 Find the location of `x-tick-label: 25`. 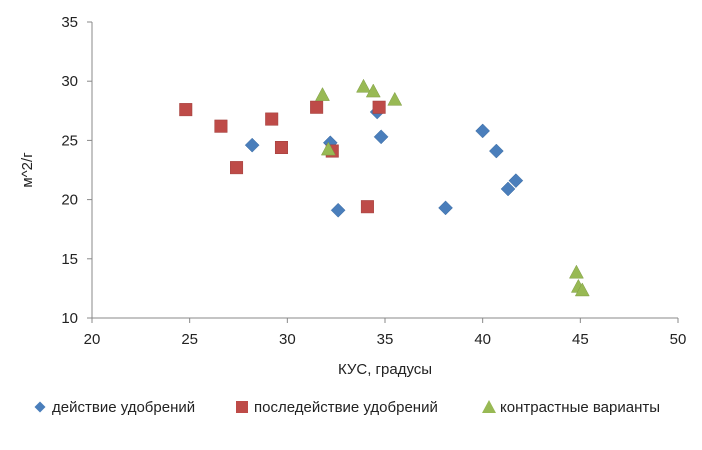

x-tick-label: 25 is located at coordinates (189, 339).